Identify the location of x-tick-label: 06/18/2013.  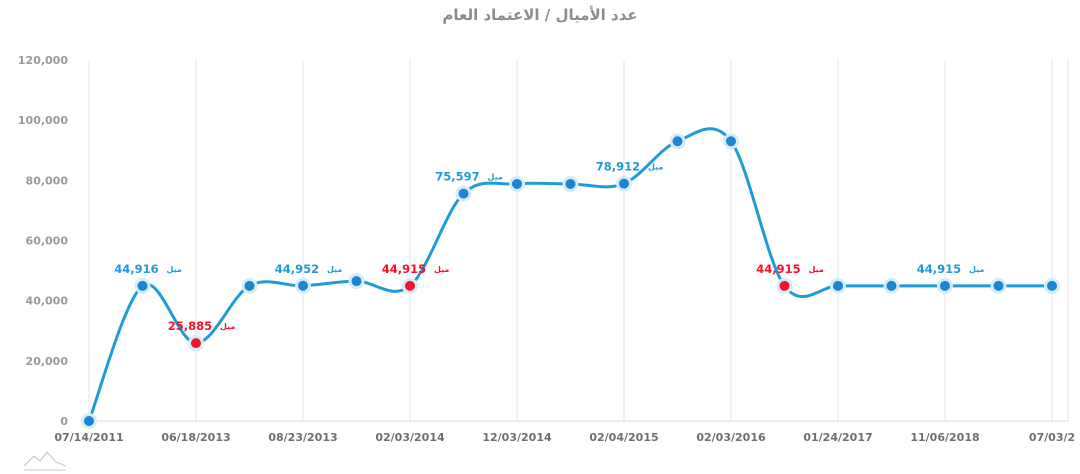
(195, 437).